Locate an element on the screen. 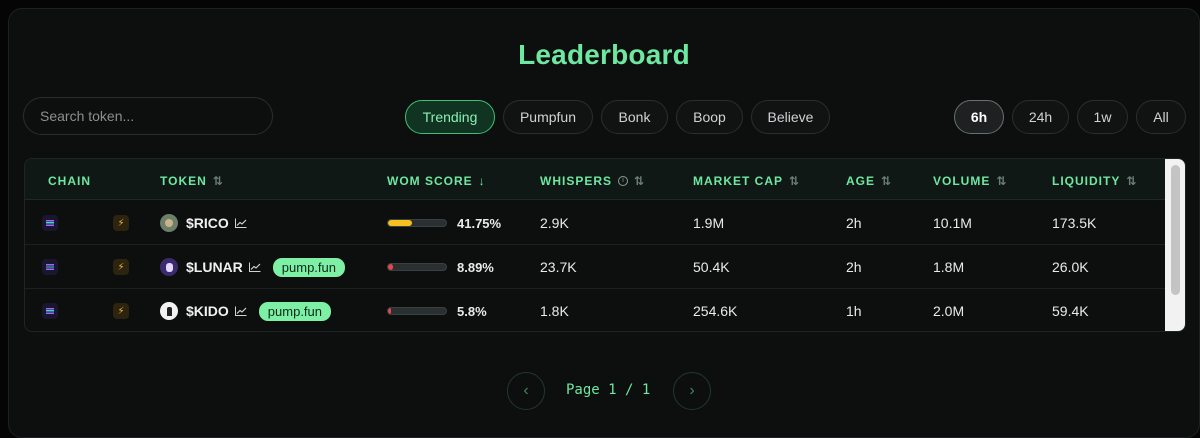  page-indicator: Page 1 / 1 is located at coordinates (608, 390).